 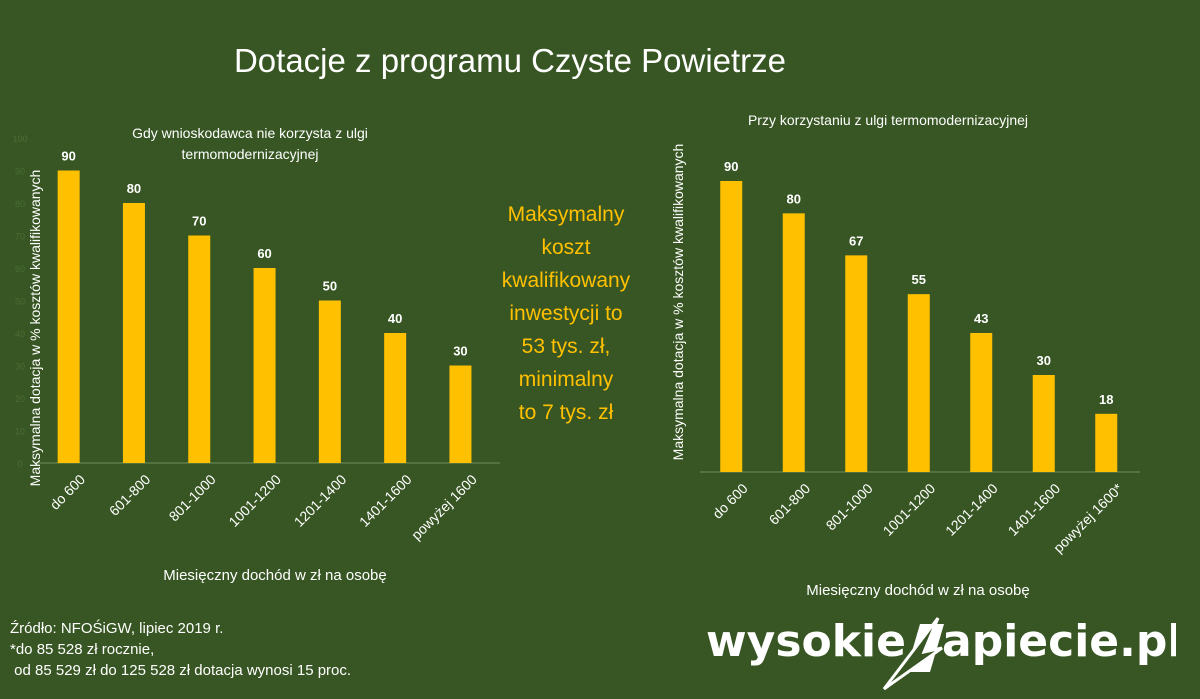 I want to click on lightning-bolt-icon, so click(x=913, y=654).